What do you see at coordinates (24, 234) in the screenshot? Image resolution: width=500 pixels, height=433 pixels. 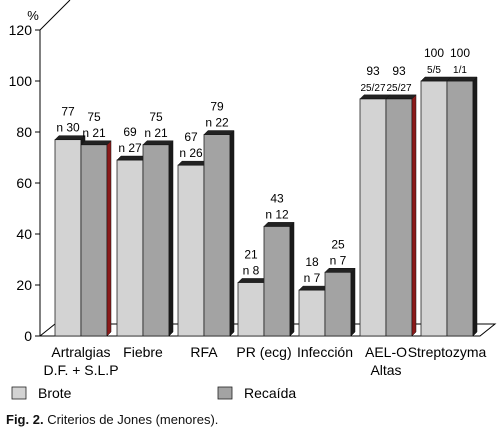 I see `y-tick-label: 40` at bounding box center [24, 234].